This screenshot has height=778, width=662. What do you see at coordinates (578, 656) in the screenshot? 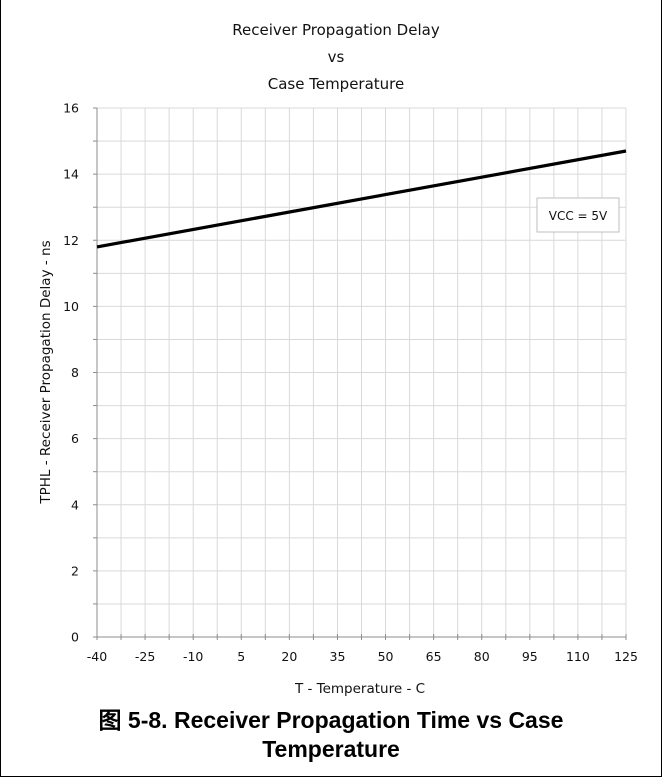
I see `x-tick-label: 110` at bounding box center [578, 656].